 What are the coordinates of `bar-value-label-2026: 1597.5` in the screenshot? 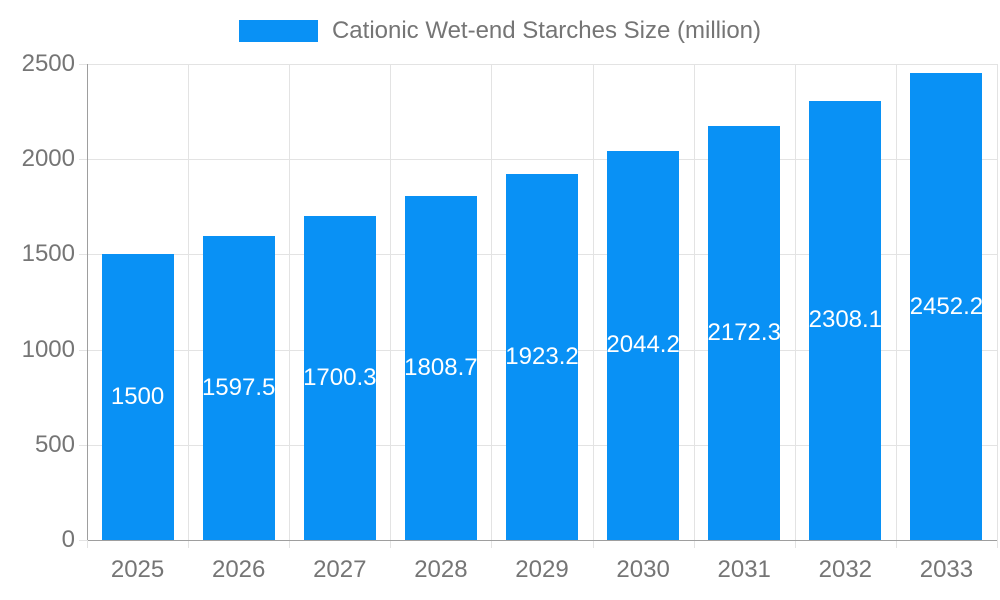 It's located at (238, 387).